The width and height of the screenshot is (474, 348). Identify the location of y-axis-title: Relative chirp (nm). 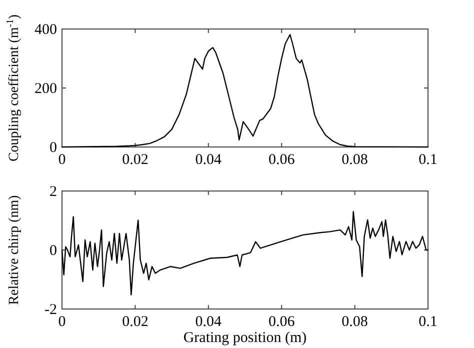
(14, 249).